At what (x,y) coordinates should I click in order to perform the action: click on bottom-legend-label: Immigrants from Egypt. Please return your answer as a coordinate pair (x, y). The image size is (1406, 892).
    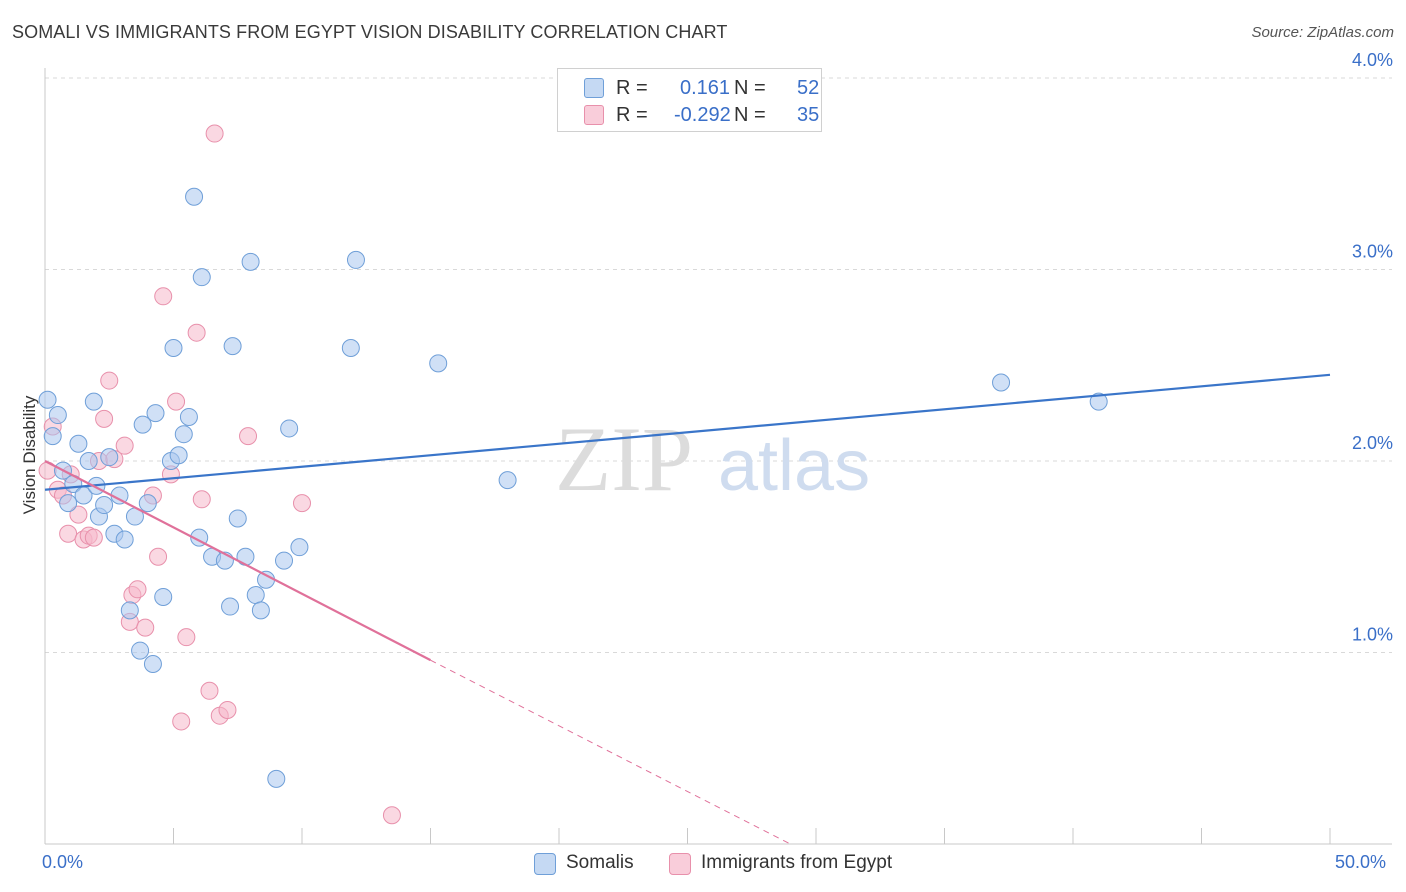
    Looking at the image, I should click on (797, 862).